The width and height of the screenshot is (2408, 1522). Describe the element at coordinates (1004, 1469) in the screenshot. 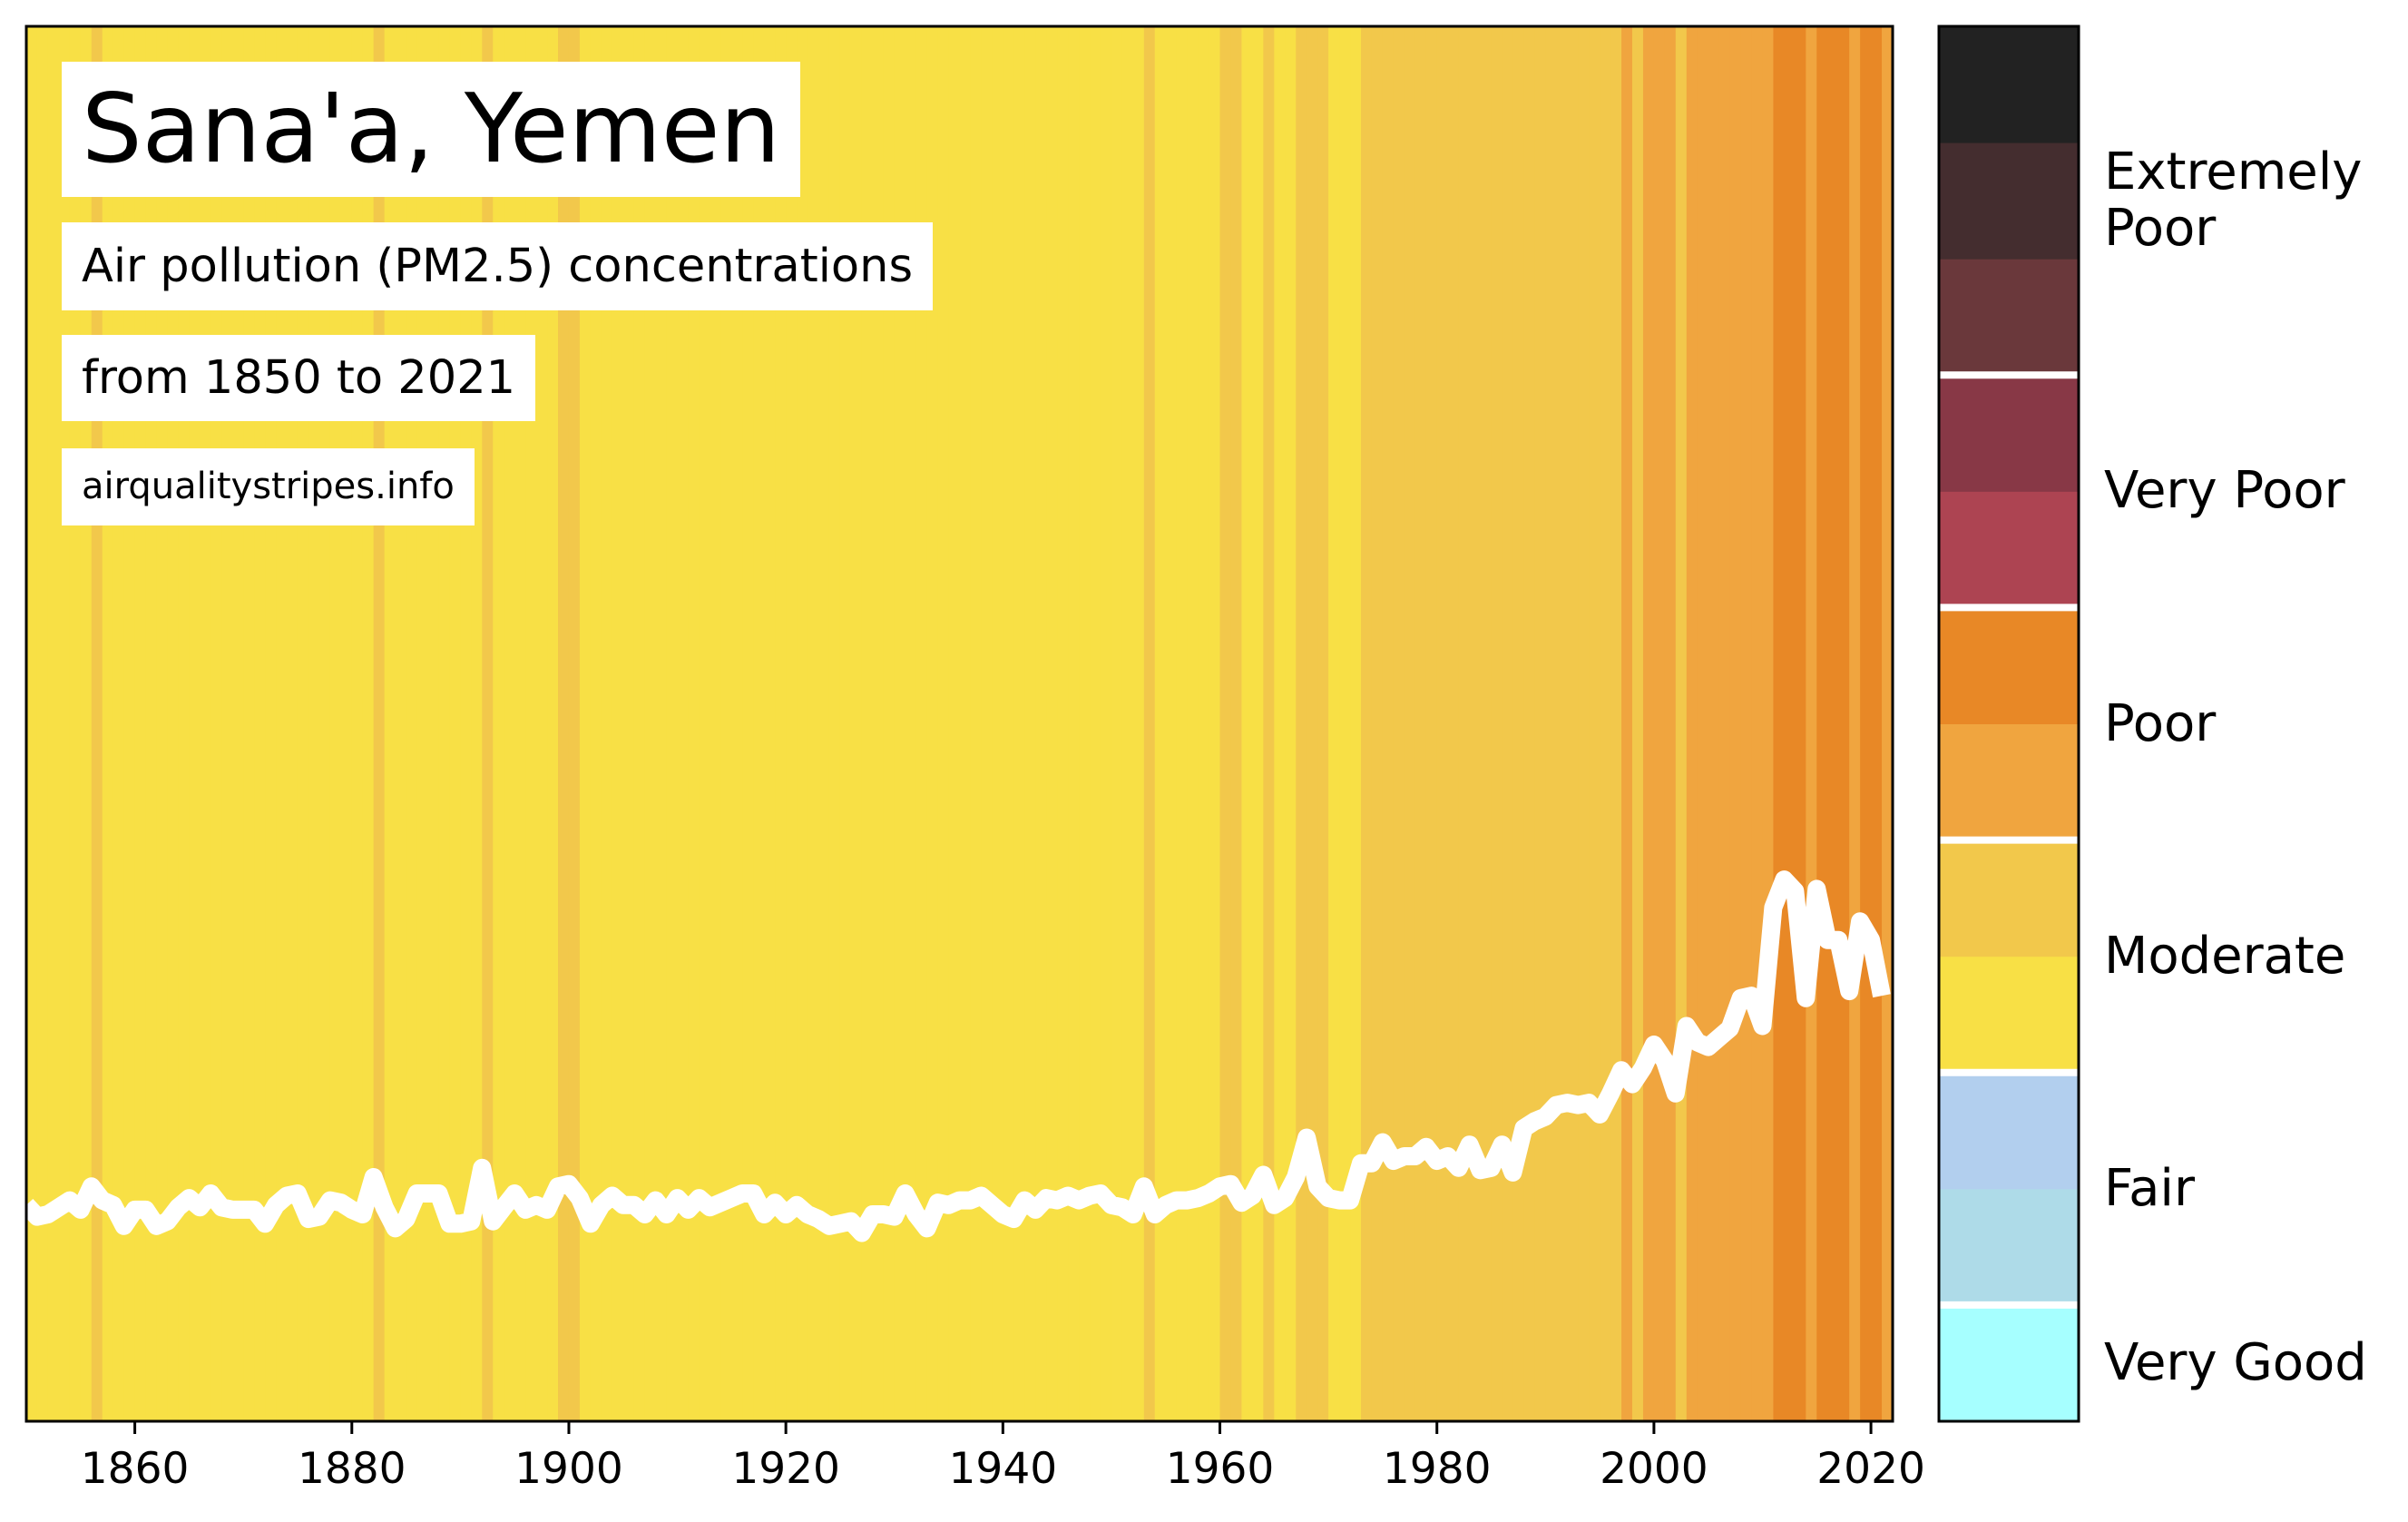

I see `x-tick-label: 1940` at that location.